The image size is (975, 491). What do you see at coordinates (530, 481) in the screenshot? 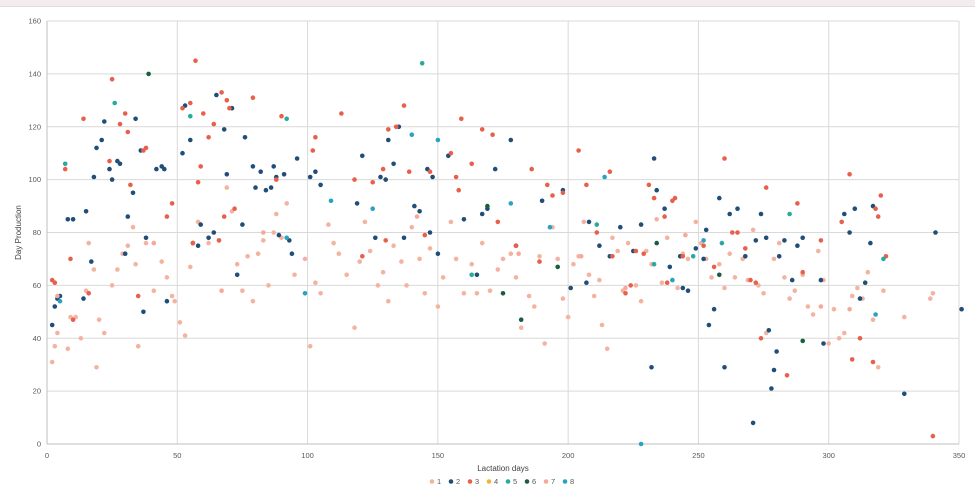
I see `legend-item-6: 6` at bounding box center [530, 481].